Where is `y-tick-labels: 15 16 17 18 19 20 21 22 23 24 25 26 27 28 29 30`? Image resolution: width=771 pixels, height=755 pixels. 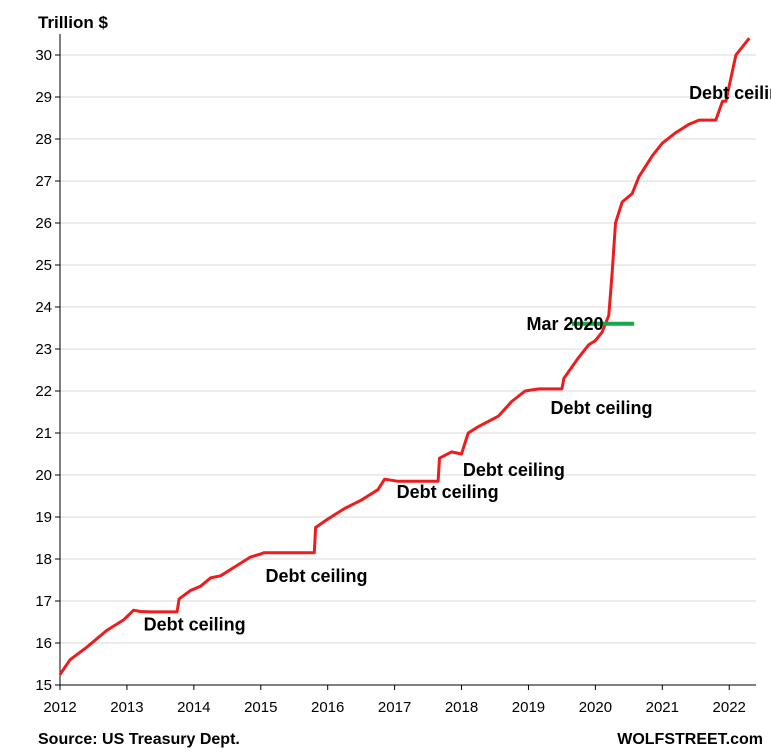
y-tick-labels: 15 16 17 18 19 20 21 22 23 24 25 26 27 28 29 30 is located at coordinates (43, 370).